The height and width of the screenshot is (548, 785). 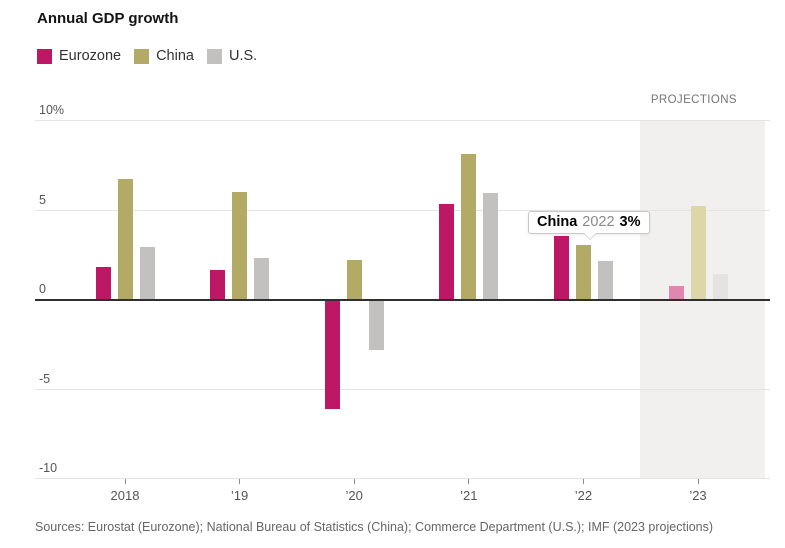 What do you see at coordinates (125, 495) in the screenshot?
I see `x-axis-label: 2018` at bounding box center [125, 495].